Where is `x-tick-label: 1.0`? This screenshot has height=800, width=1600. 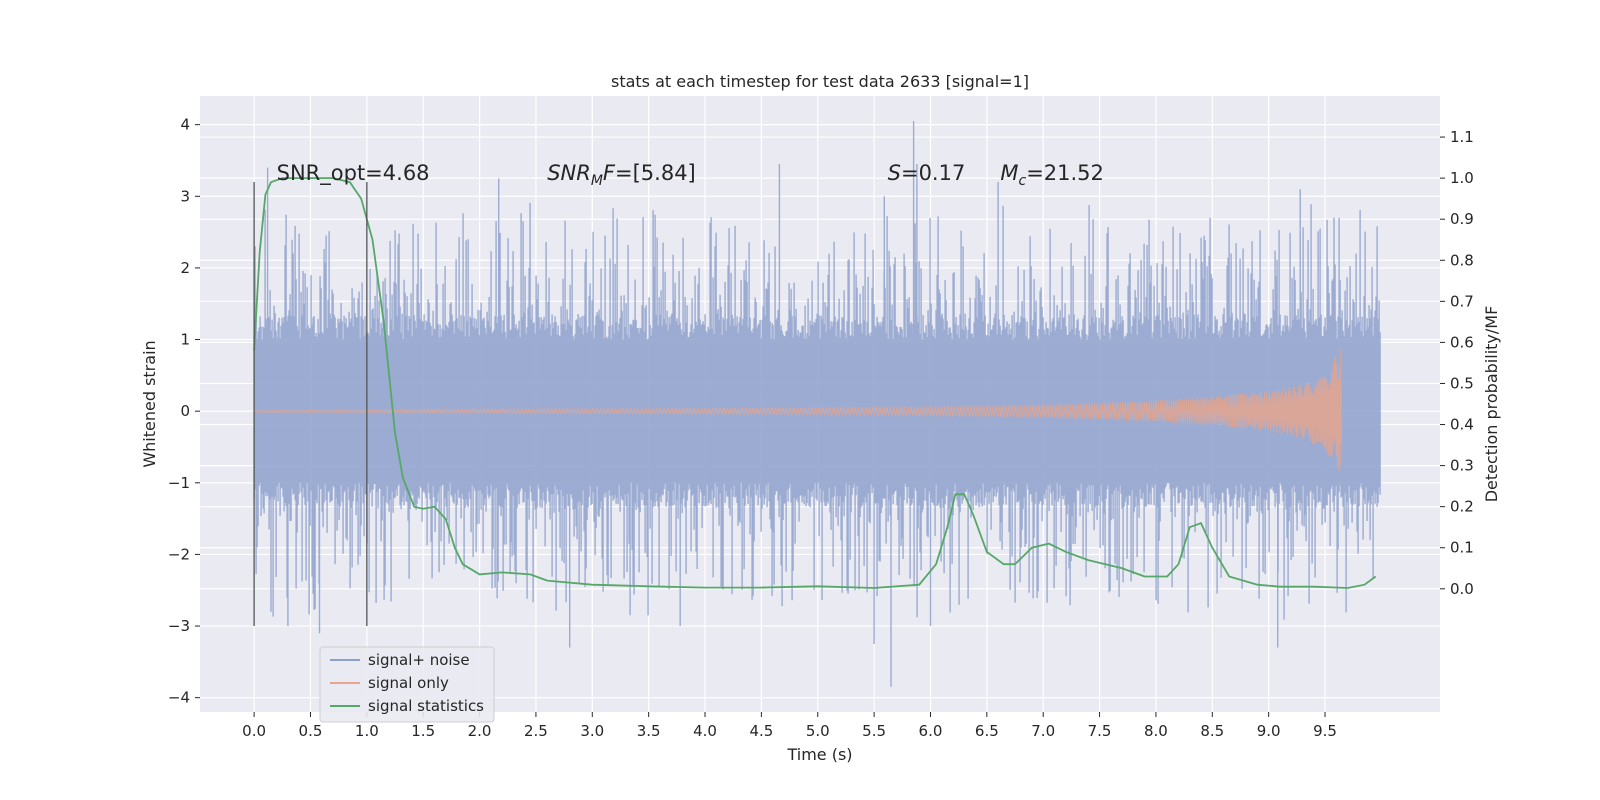
x-tick-label: 1.0 is located at coordinates (367, 731).